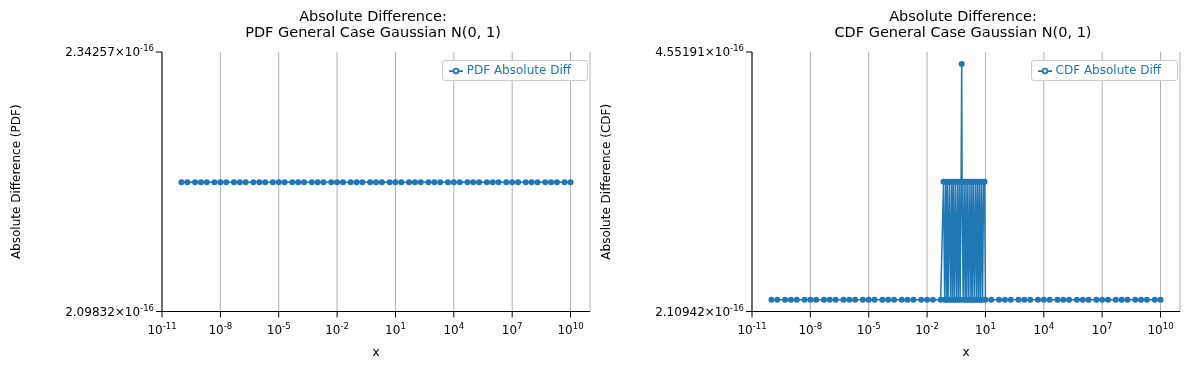 The width and height of the screenshot is (1189, 390). What do you see at coordinates (109, 51) in the screenshot?
I see `y-tick-label: 2.34257×10$^{-16}$` at bounding box center [109, 51].